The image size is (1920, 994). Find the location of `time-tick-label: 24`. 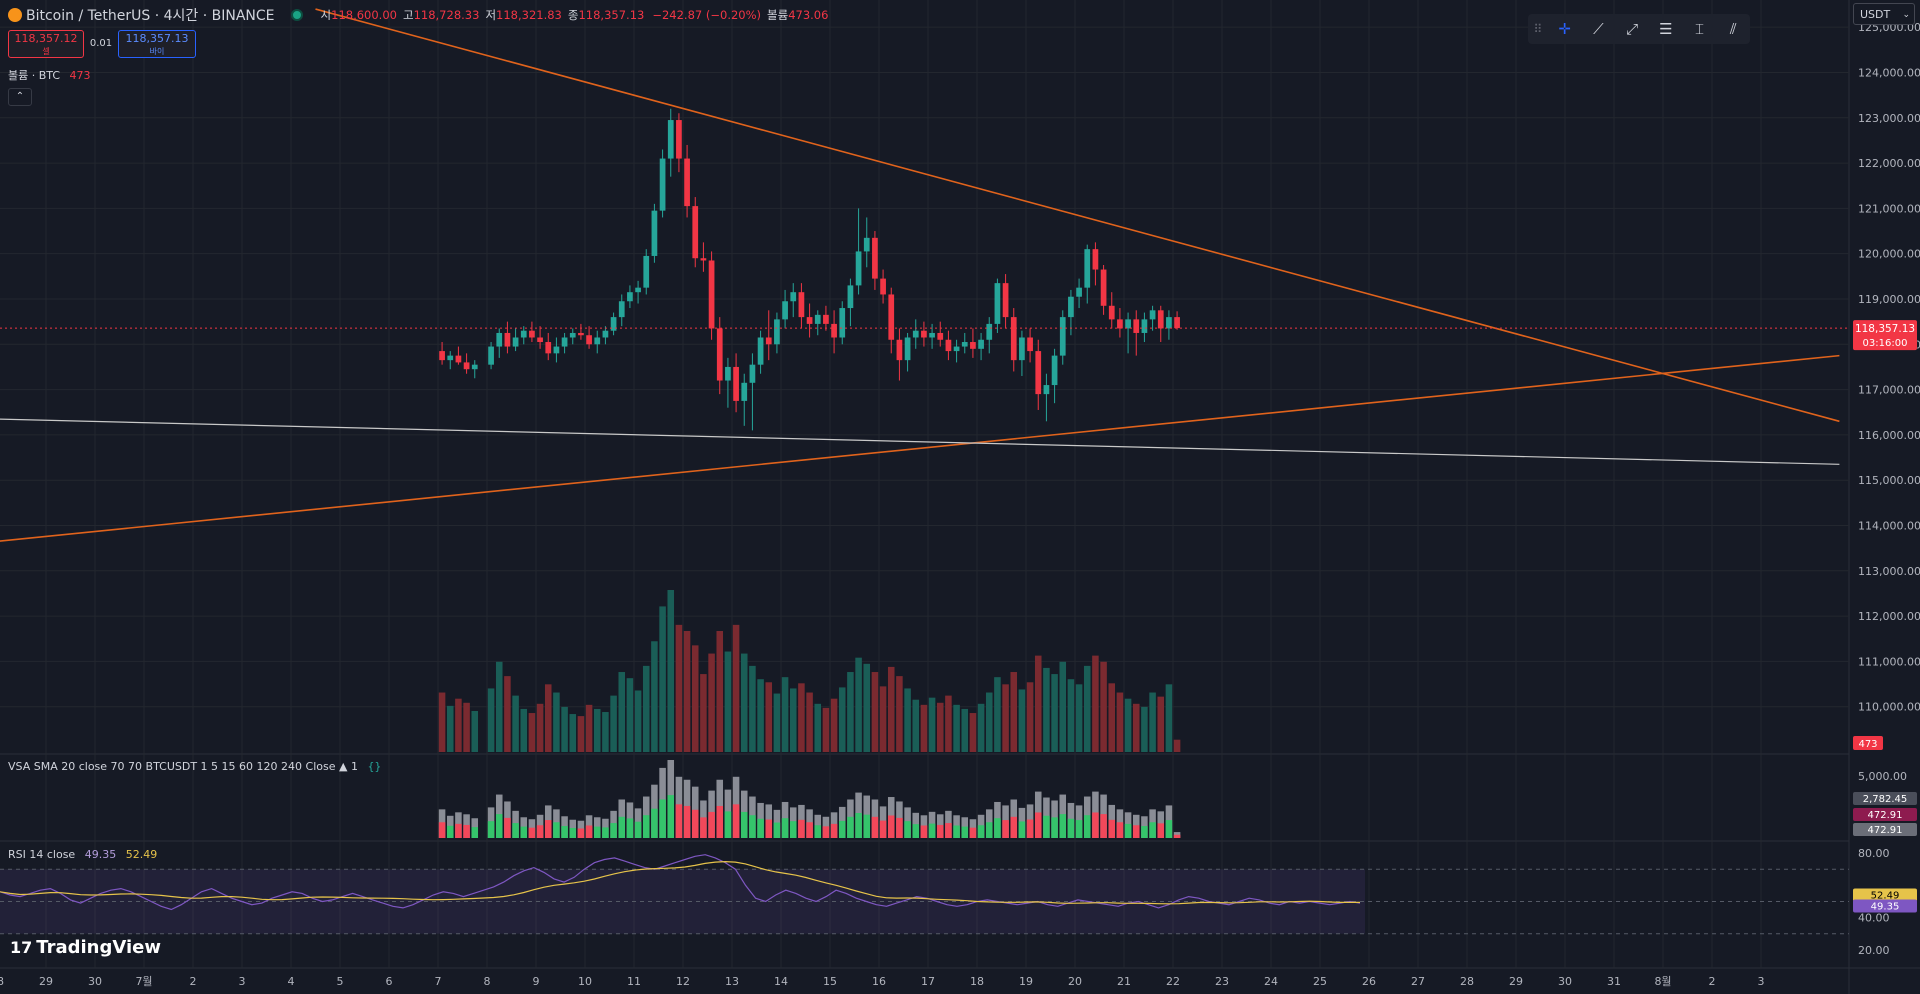

time-tick-label: 24 is located at coordinates (1271, 981).